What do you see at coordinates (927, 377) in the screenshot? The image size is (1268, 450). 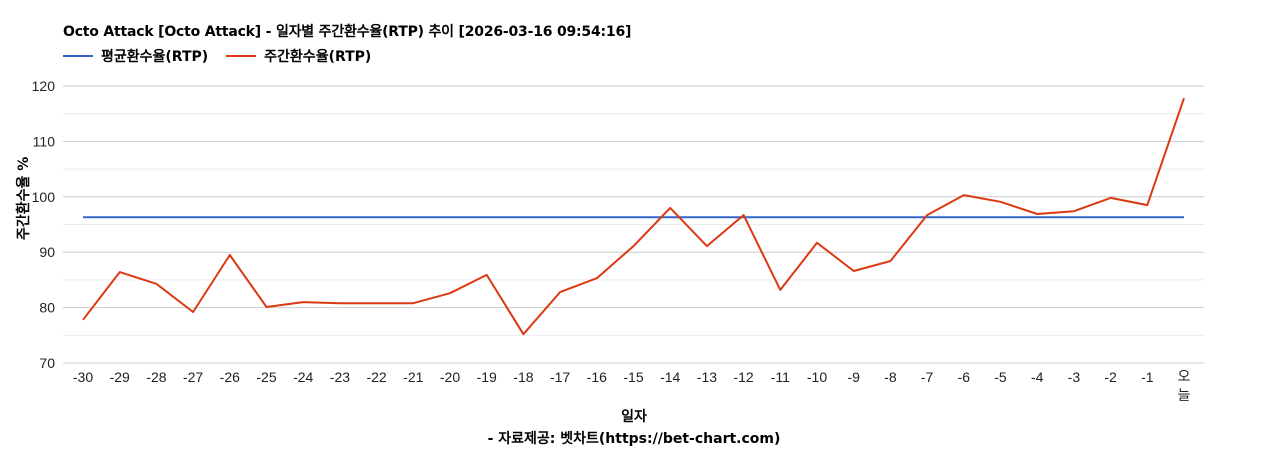 I see `x-tick-label: -7` at bounding box center [927, 377].